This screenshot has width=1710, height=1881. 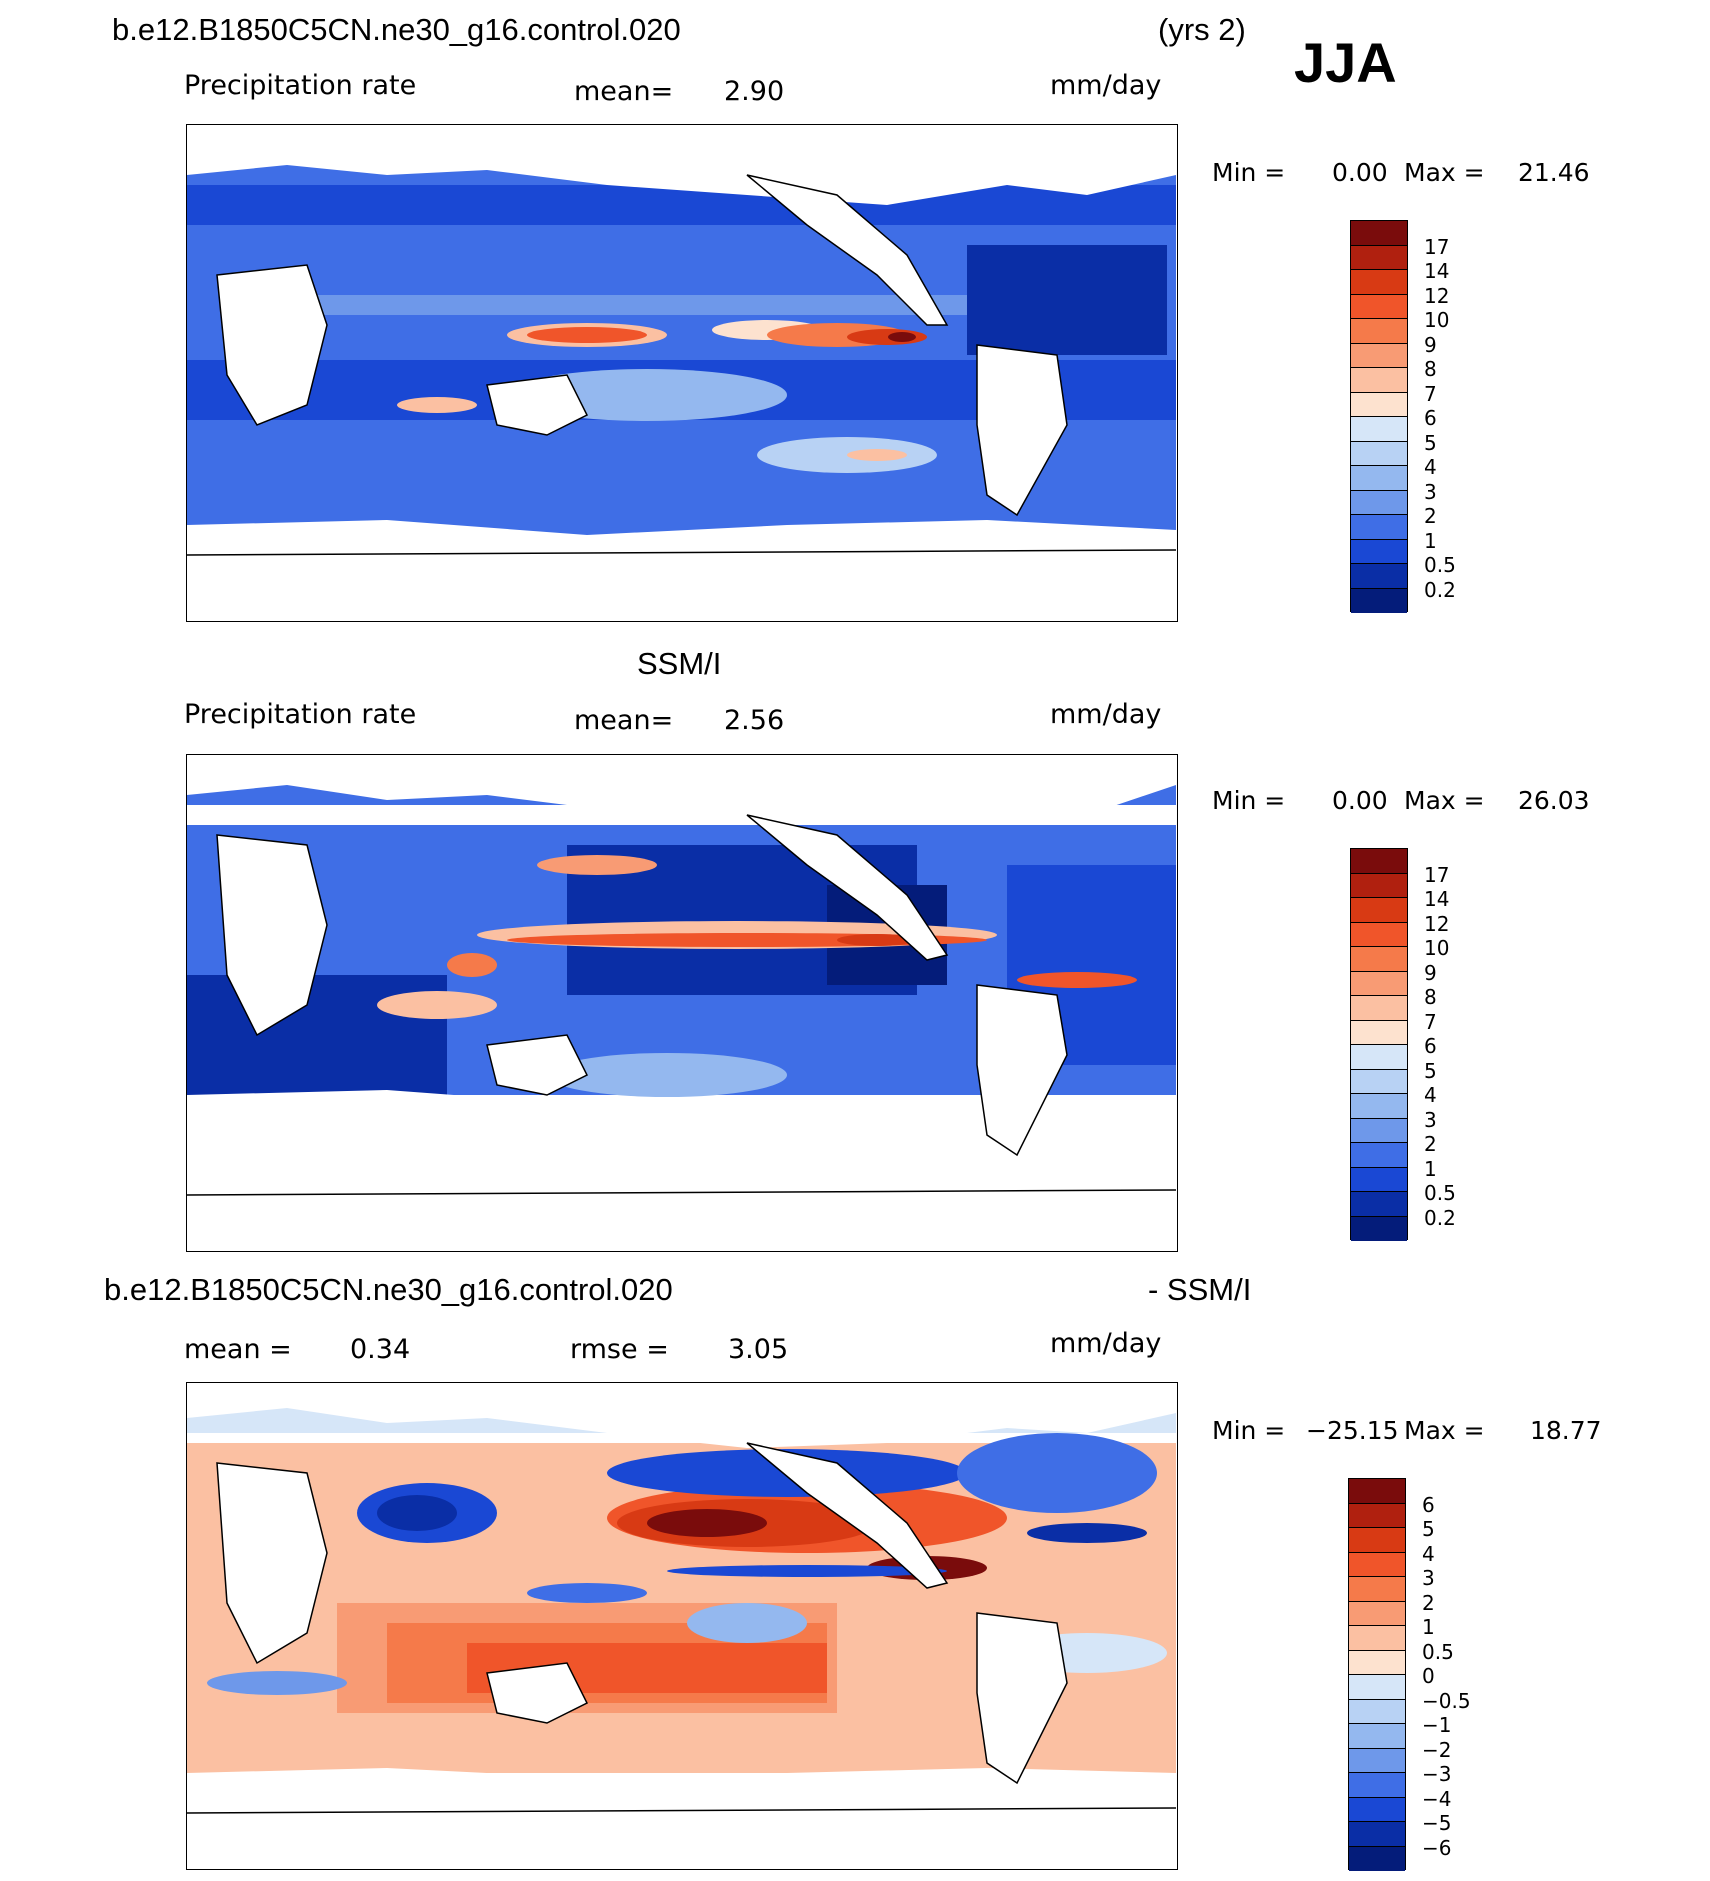 I want to click on panel1-colorbar, so click(x=1379, y=416).